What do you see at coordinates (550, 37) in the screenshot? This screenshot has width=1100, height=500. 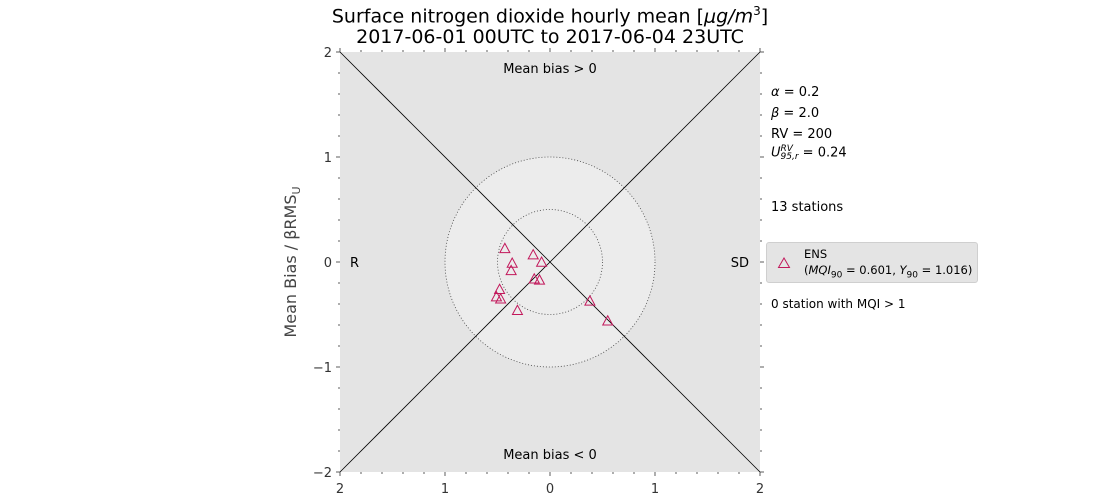 I see `chart-title-line2: 2017-06-01 00UTC to 2017-06-04 23UTC` at bounding box center [550, 37].